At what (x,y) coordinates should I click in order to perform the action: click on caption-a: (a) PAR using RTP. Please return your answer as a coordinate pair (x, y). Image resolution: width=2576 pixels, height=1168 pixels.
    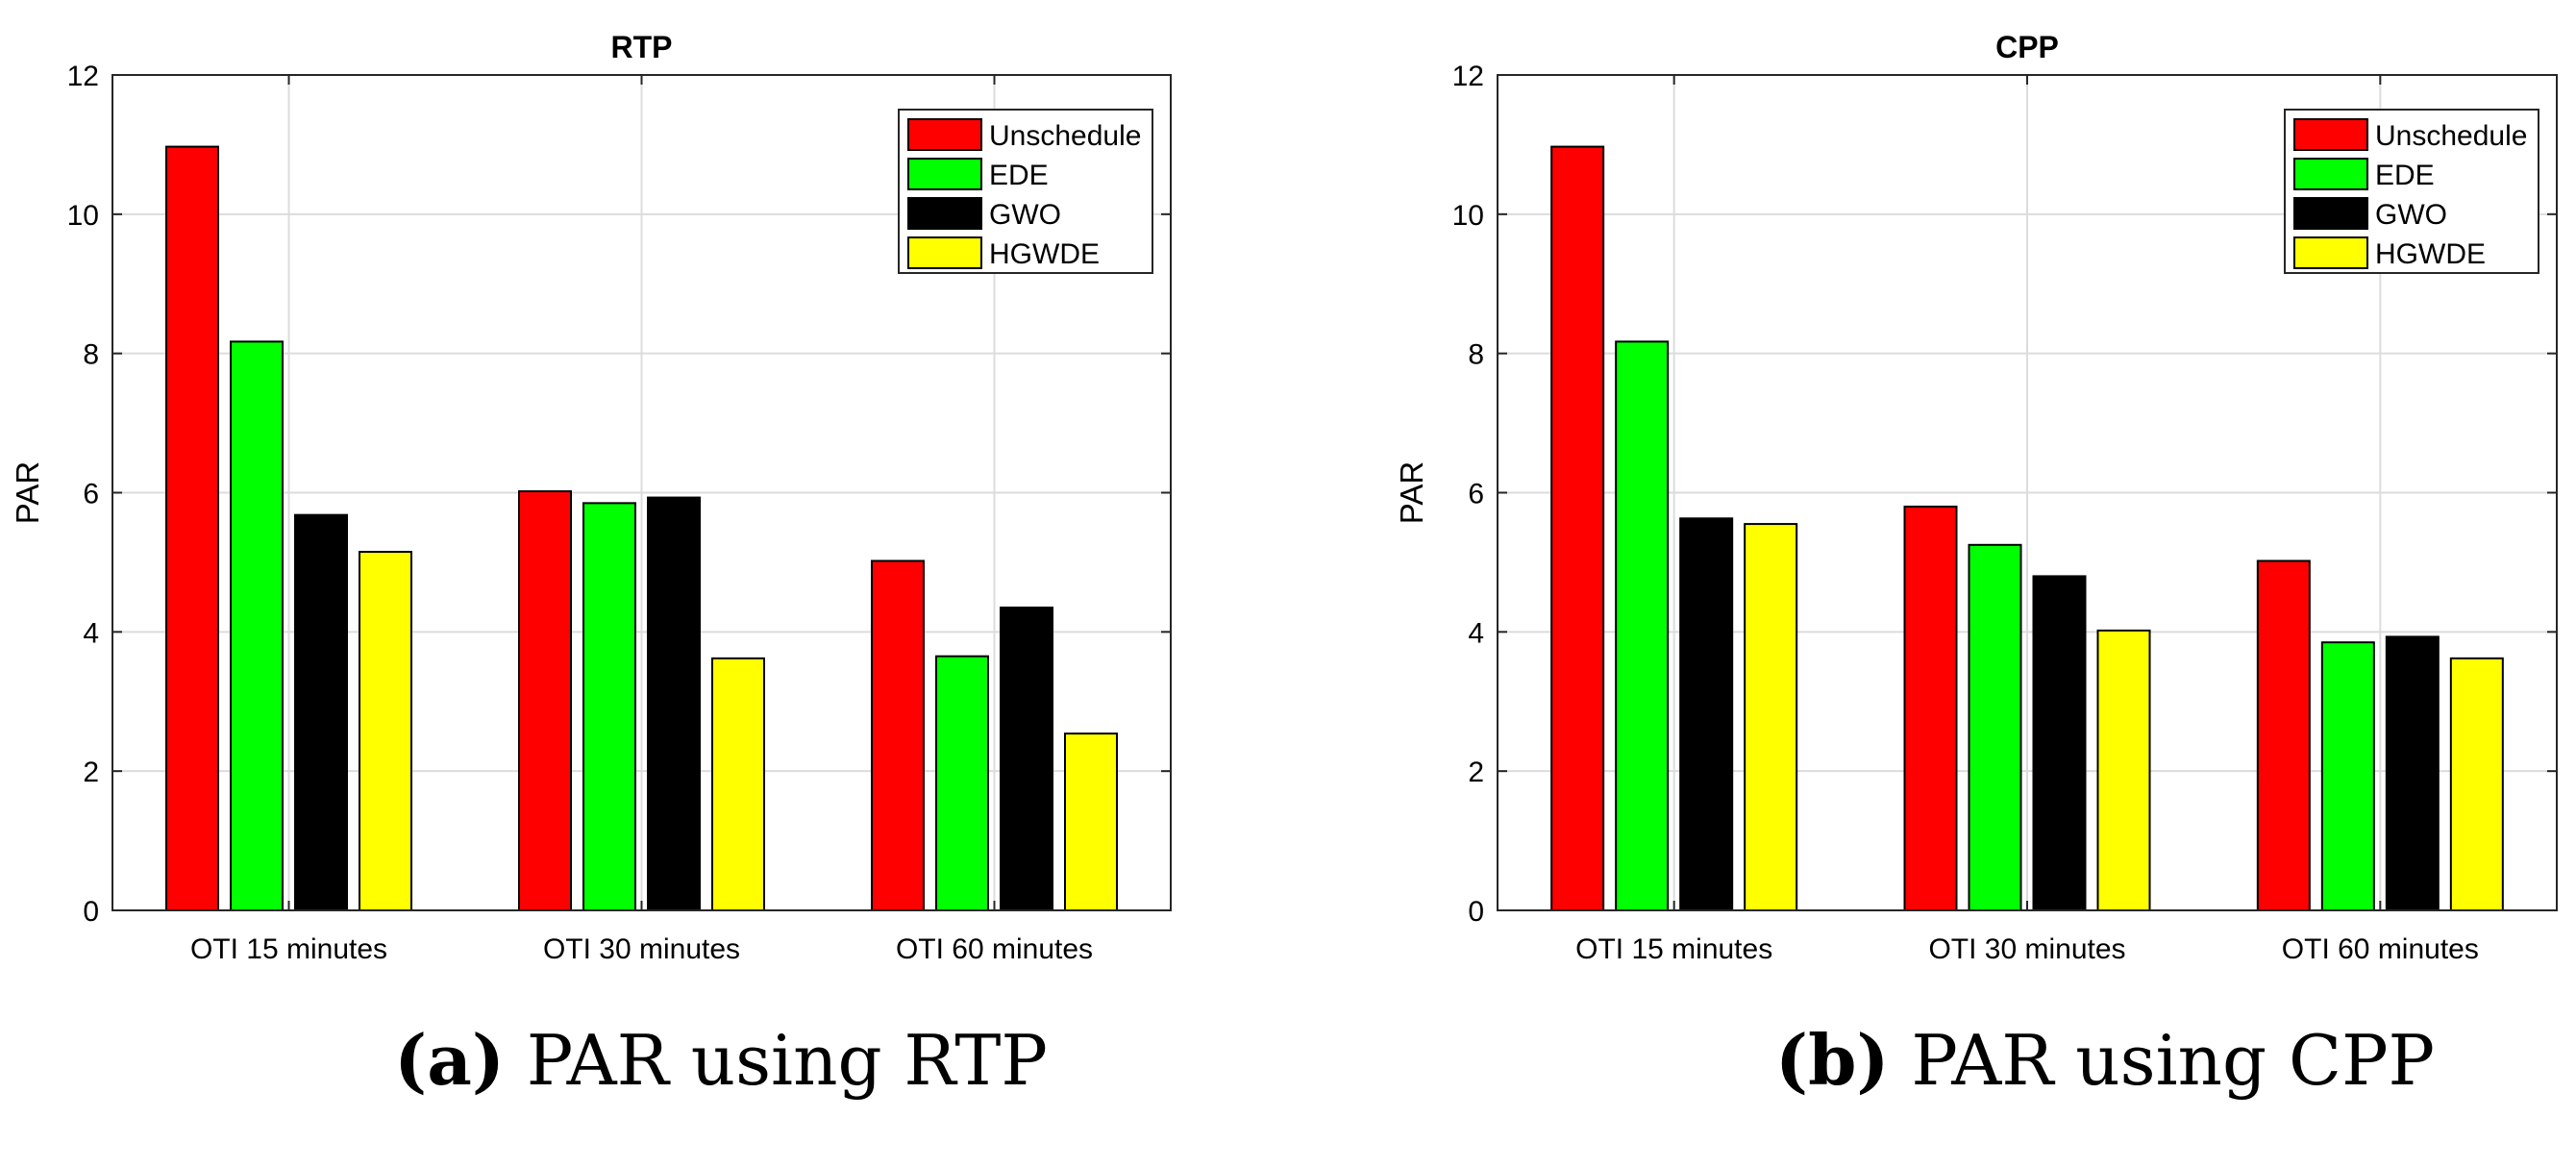
    Looking at the image, I should click on (721, 1067).